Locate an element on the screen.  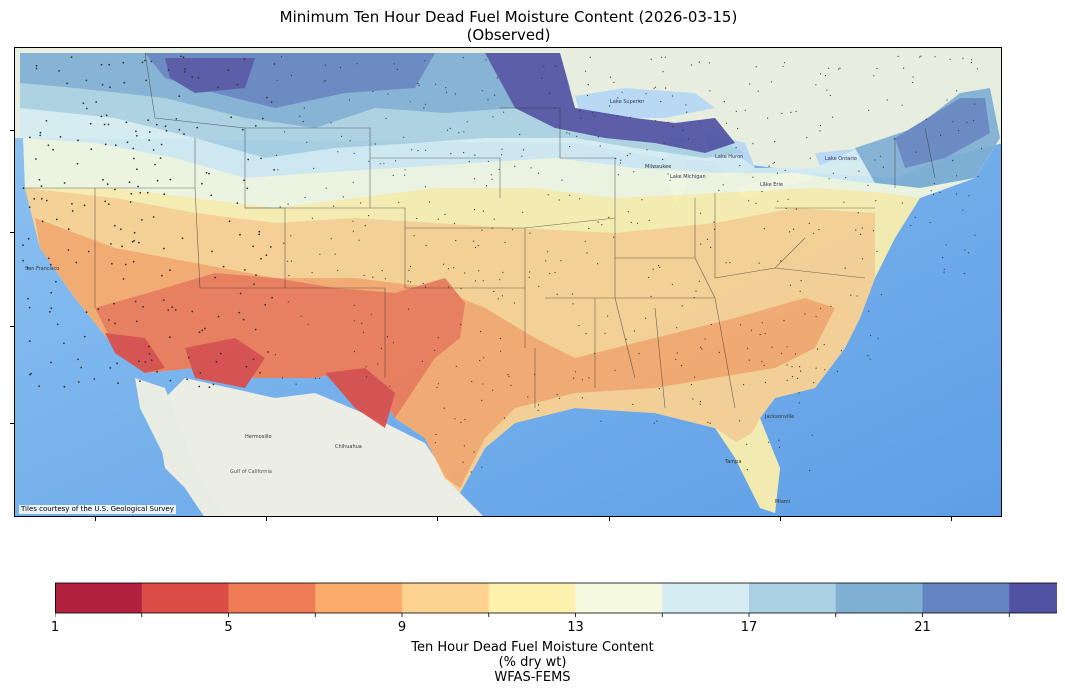
label-hermosillo: Hermosillo is located at coordinates (258, 437).